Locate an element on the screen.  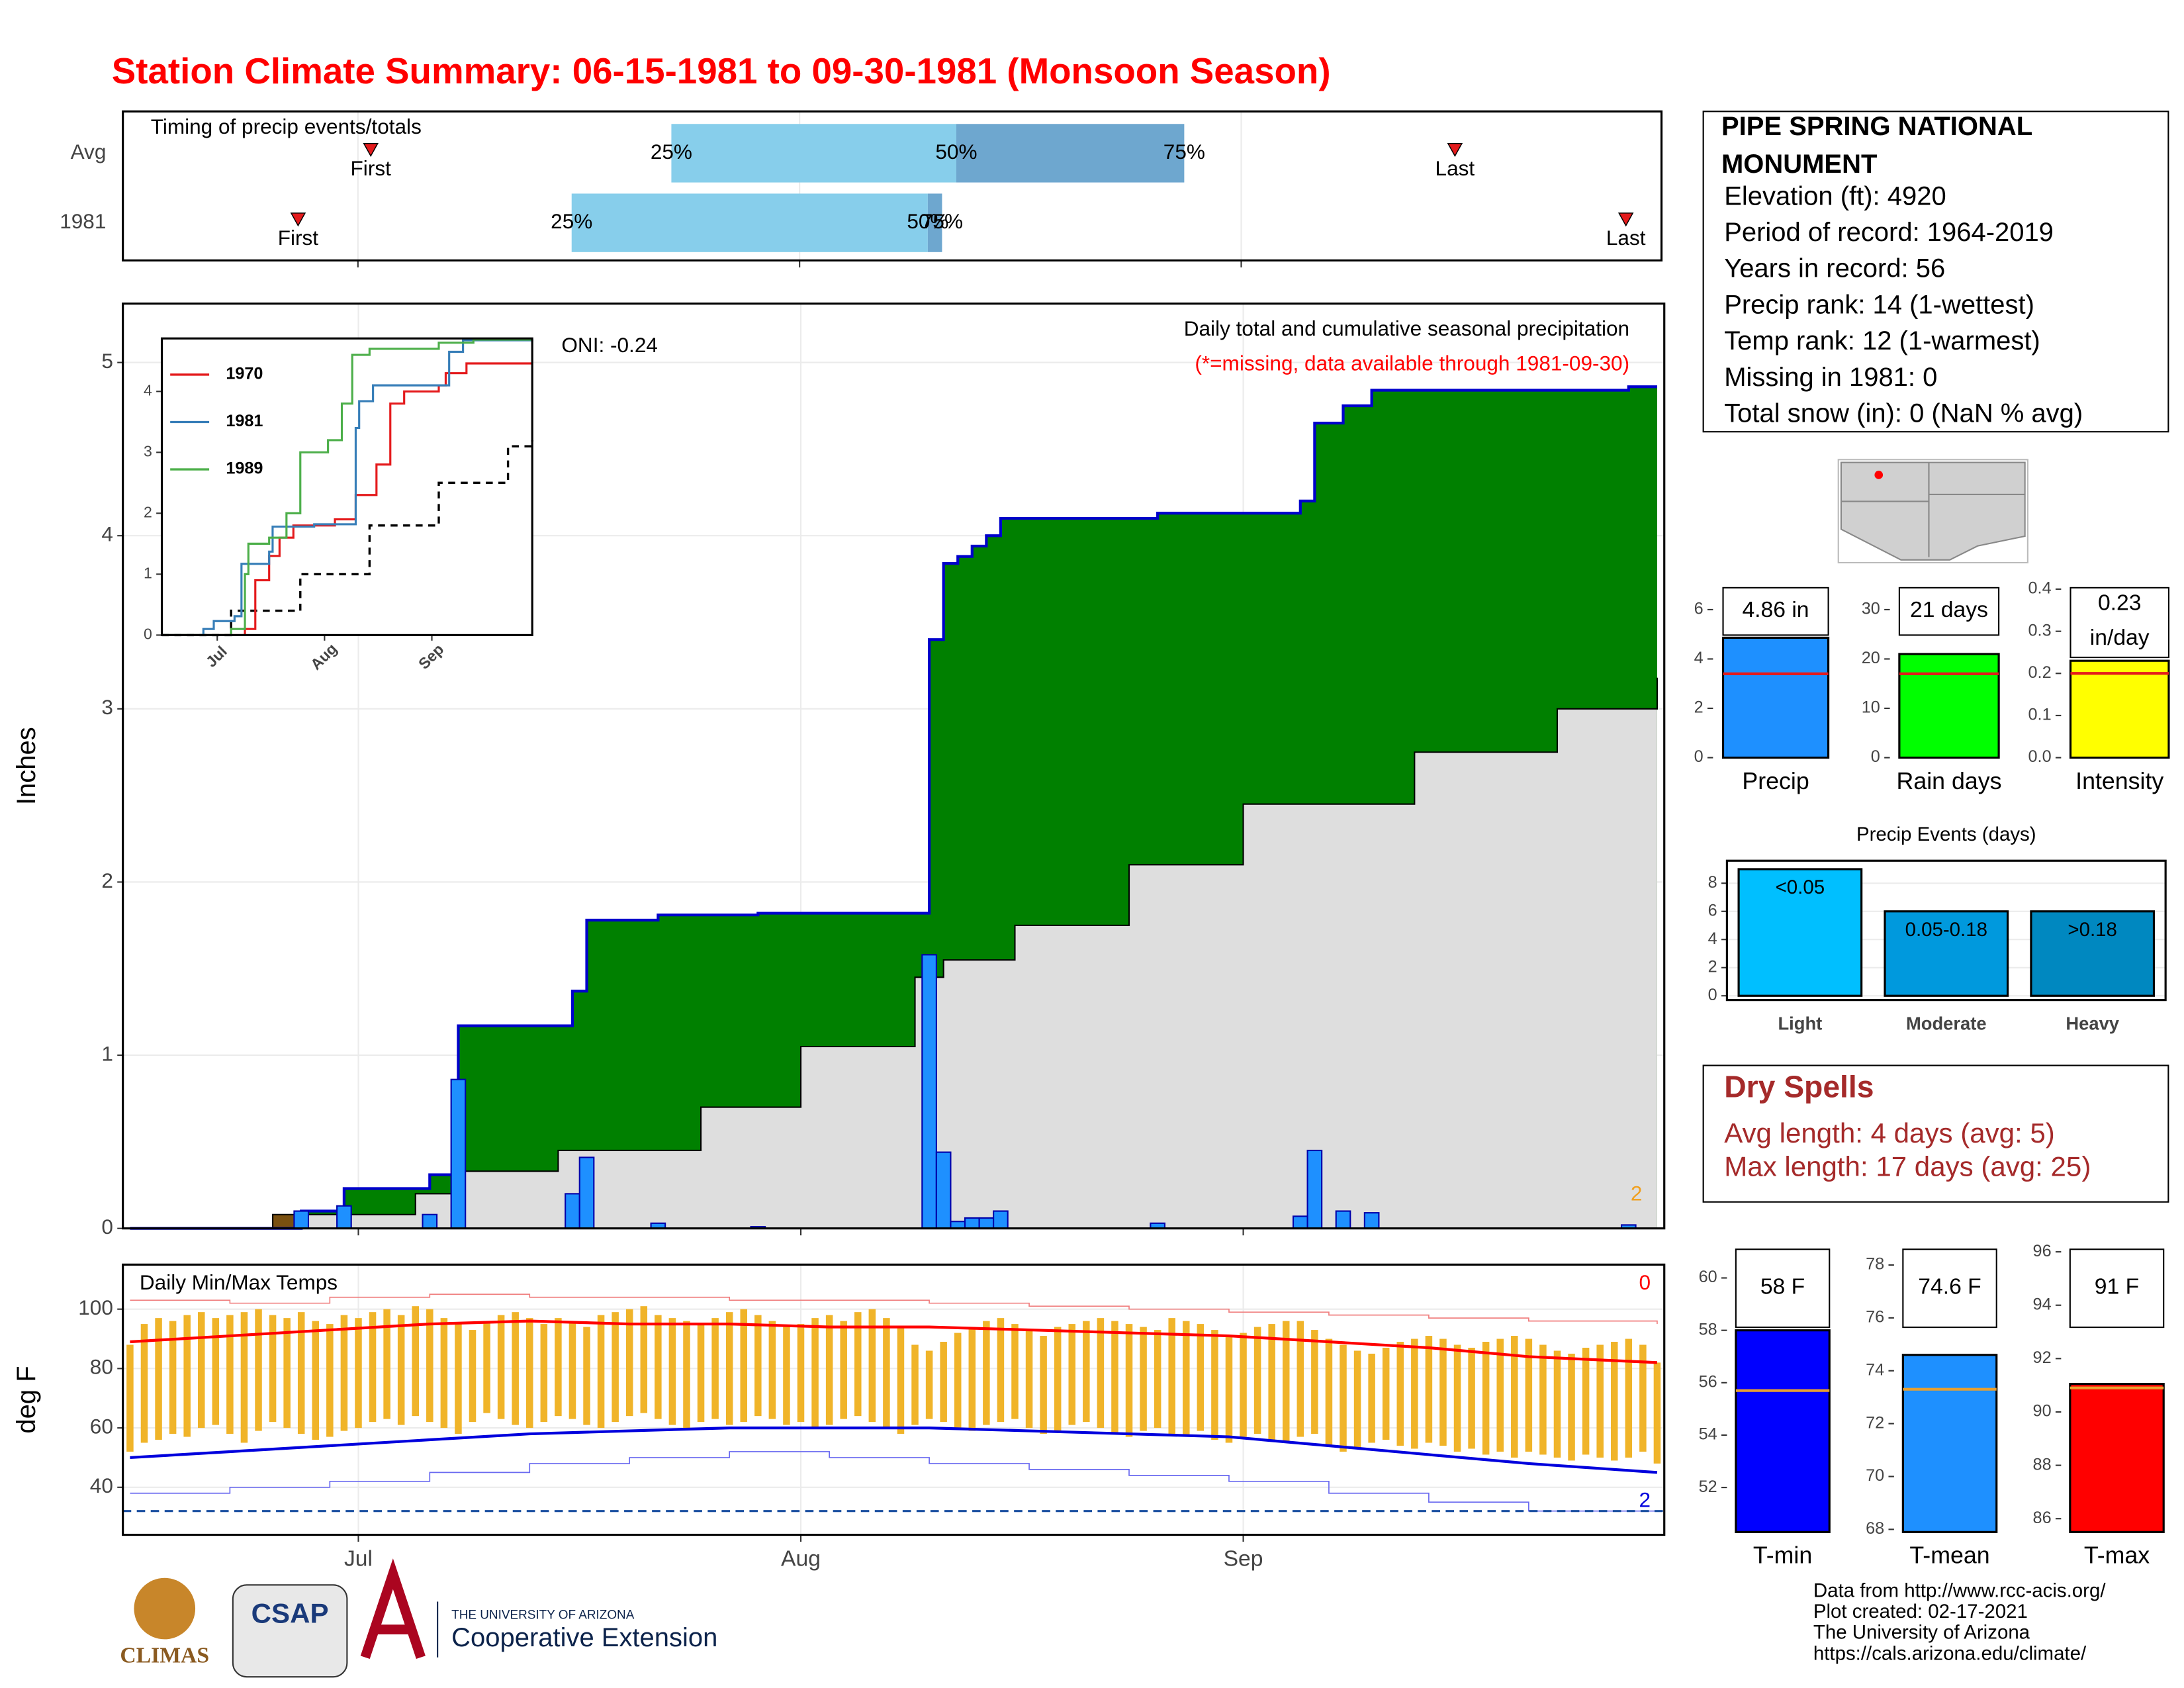
dry-spells-title: Dry Spells is located at coordinates (1799, 1087).